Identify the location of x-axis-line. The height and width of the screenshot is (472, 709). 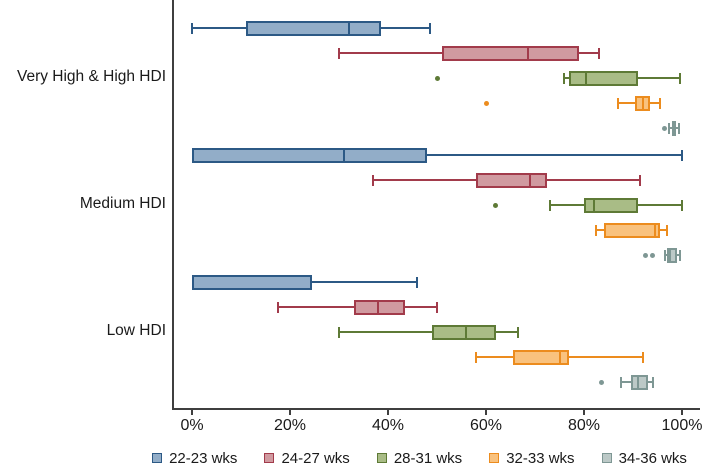
(436, 409).